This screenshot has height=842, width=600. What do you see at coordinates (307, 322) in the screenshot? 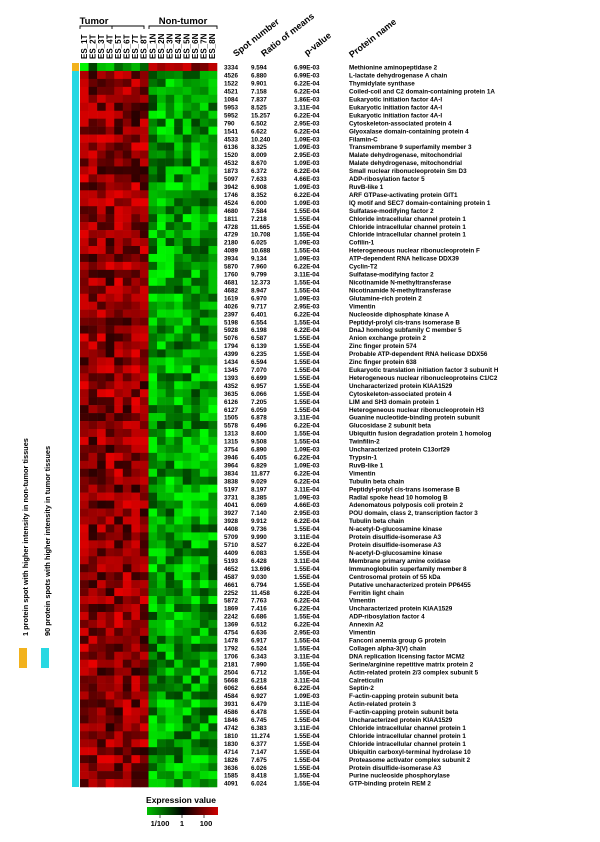
I see `row-p-value: 1.55E-04` at bounding box center [307, 322].